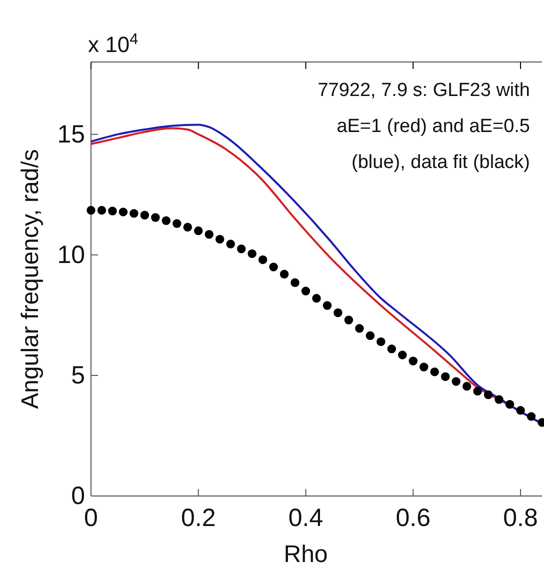  What do you see at coordinates (306, 554) in the screenshot?
I see `x-axis-title: Rho` at bounding box center [306, 554].